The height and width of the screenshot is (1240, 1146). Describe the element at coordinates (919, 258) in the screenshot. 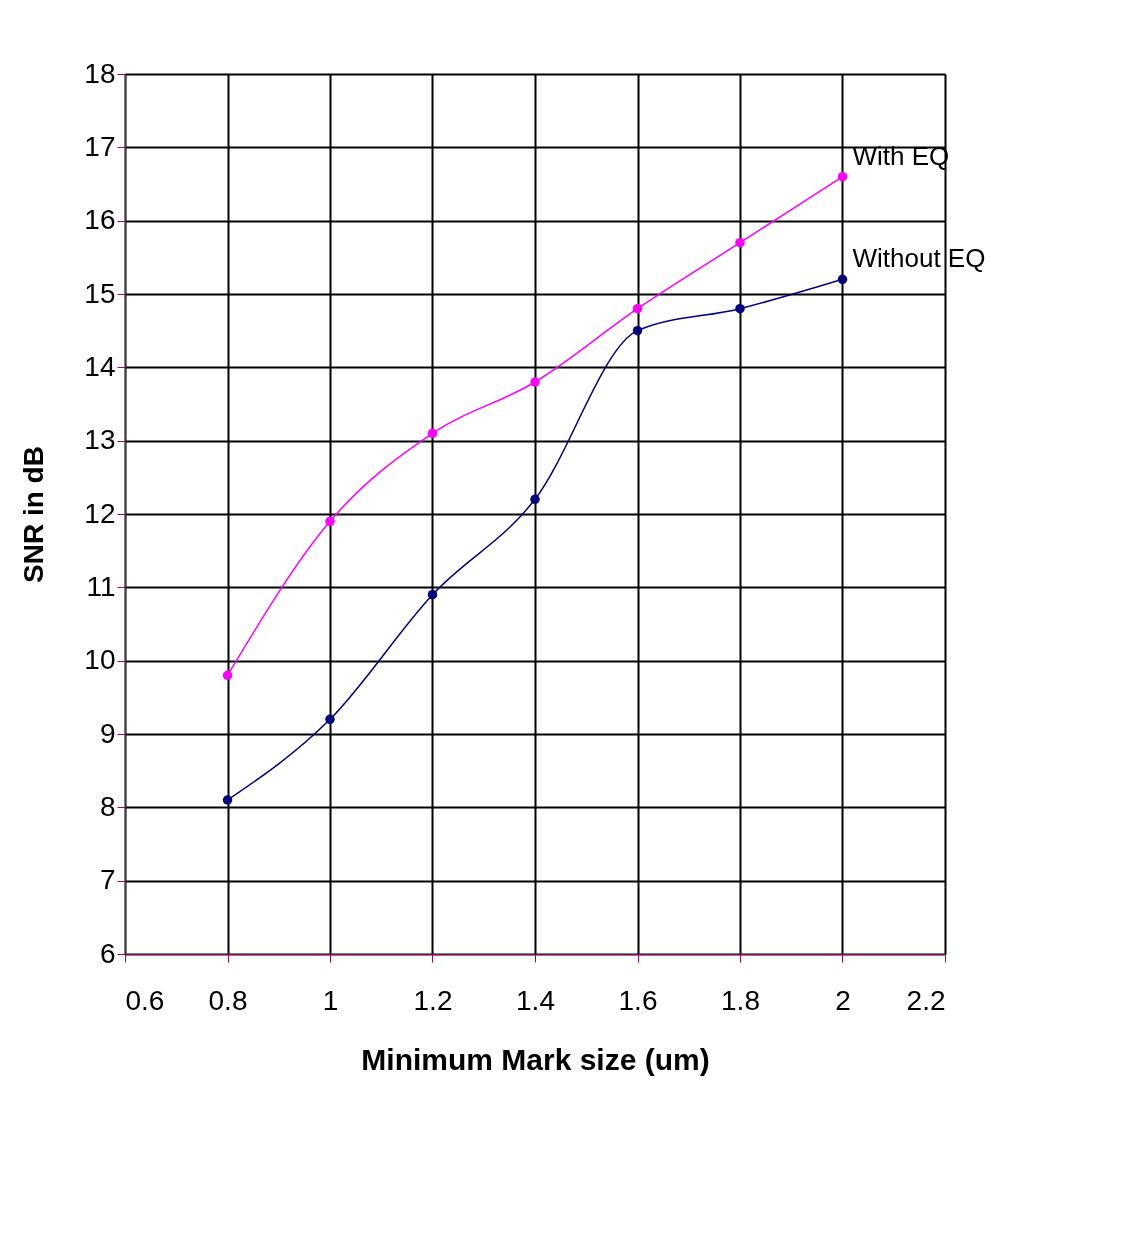

I see `series-label: Without EQ` at that location.